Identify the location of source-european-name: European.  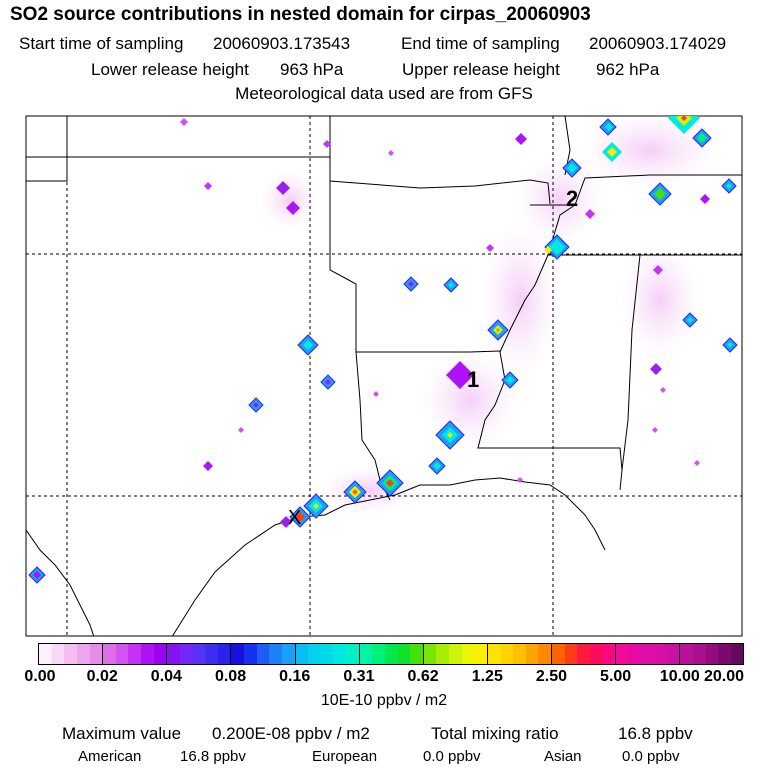
(345, 756).